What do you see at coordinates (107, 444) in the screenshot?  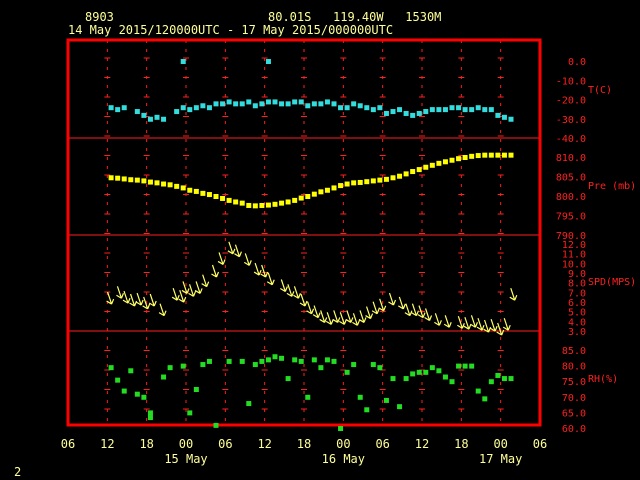 I see `x-tick-label: 12` at bounding box center [107, 444].